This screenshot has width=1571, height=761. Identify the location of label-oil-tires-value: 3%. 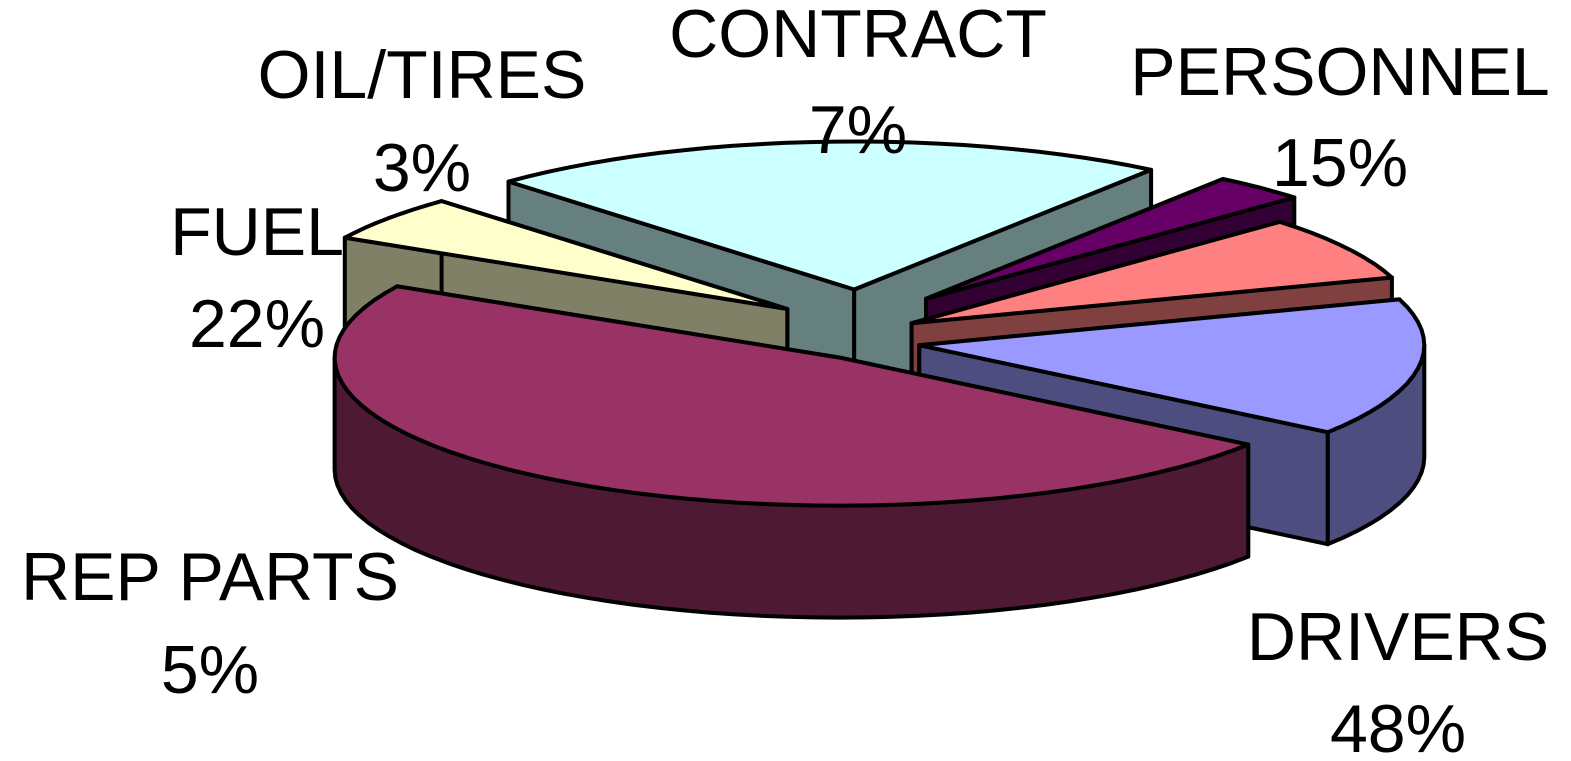
(422, 168).